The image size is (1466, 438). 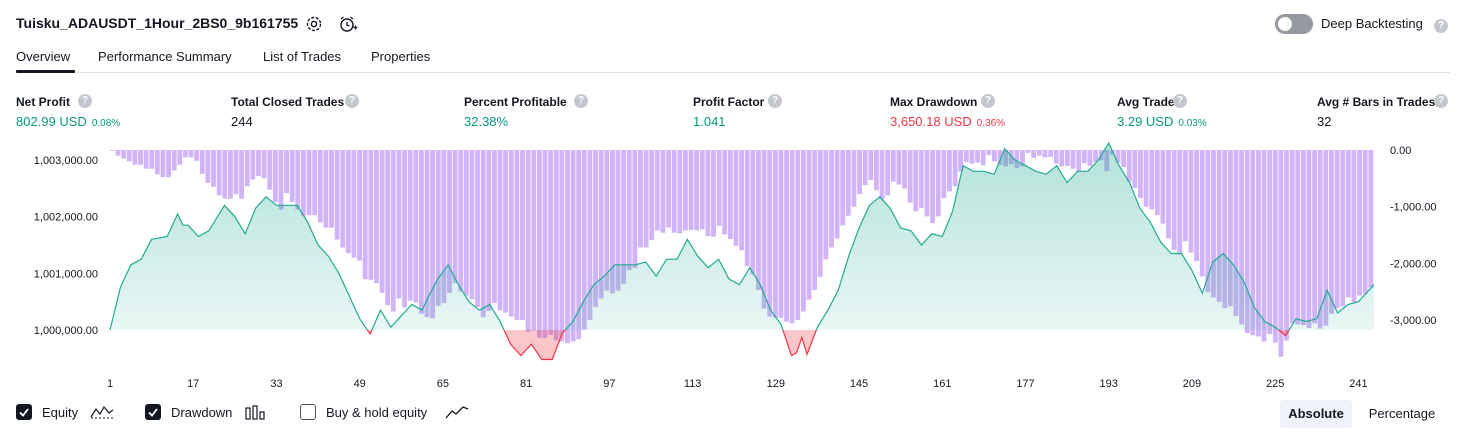 I want to click on metric-avg-trade-percent: 0.03%, so click(x=1192, y=123).